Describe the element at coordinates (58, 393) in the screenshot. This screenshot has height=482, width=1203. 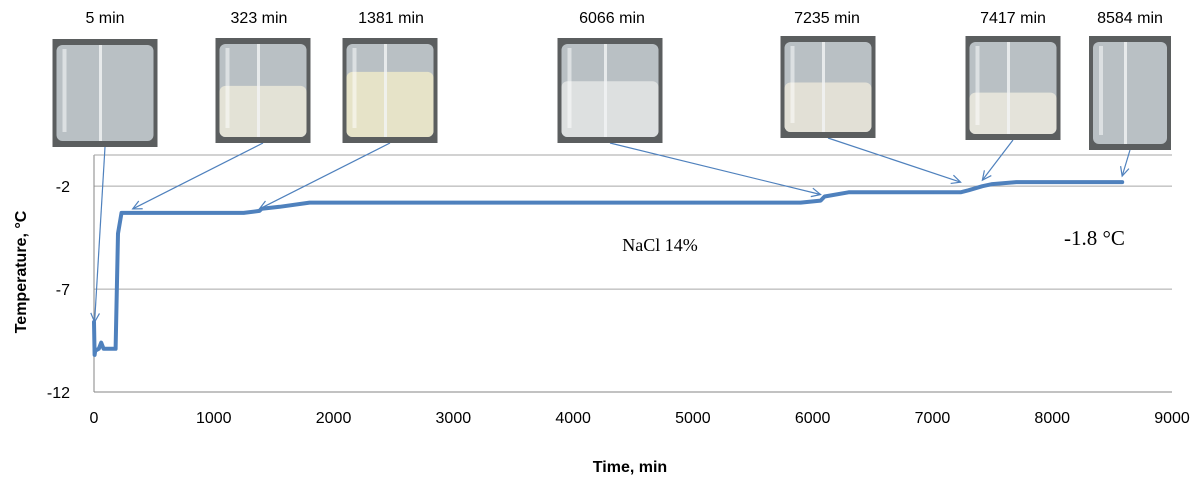
I see `y-tick-label: -12` at that location.